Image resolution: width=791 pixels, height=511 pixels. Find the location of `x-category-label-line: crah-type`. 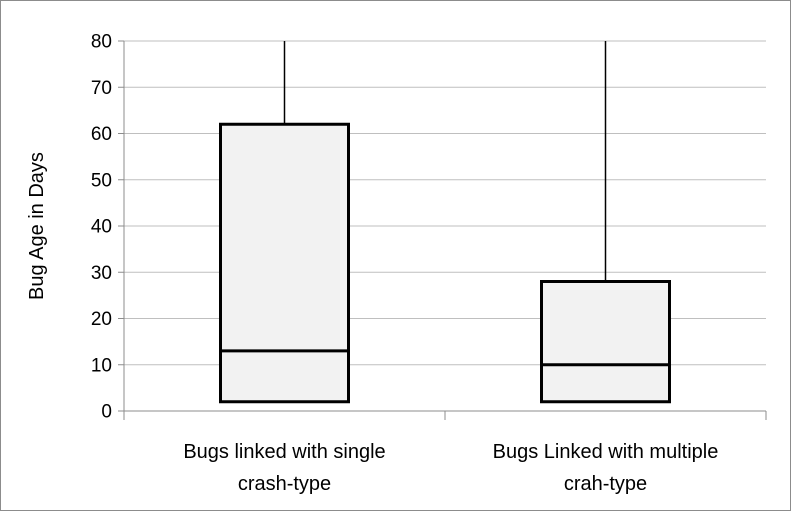

x-category-label-line: crah-type is located at coordinates (605, 484).